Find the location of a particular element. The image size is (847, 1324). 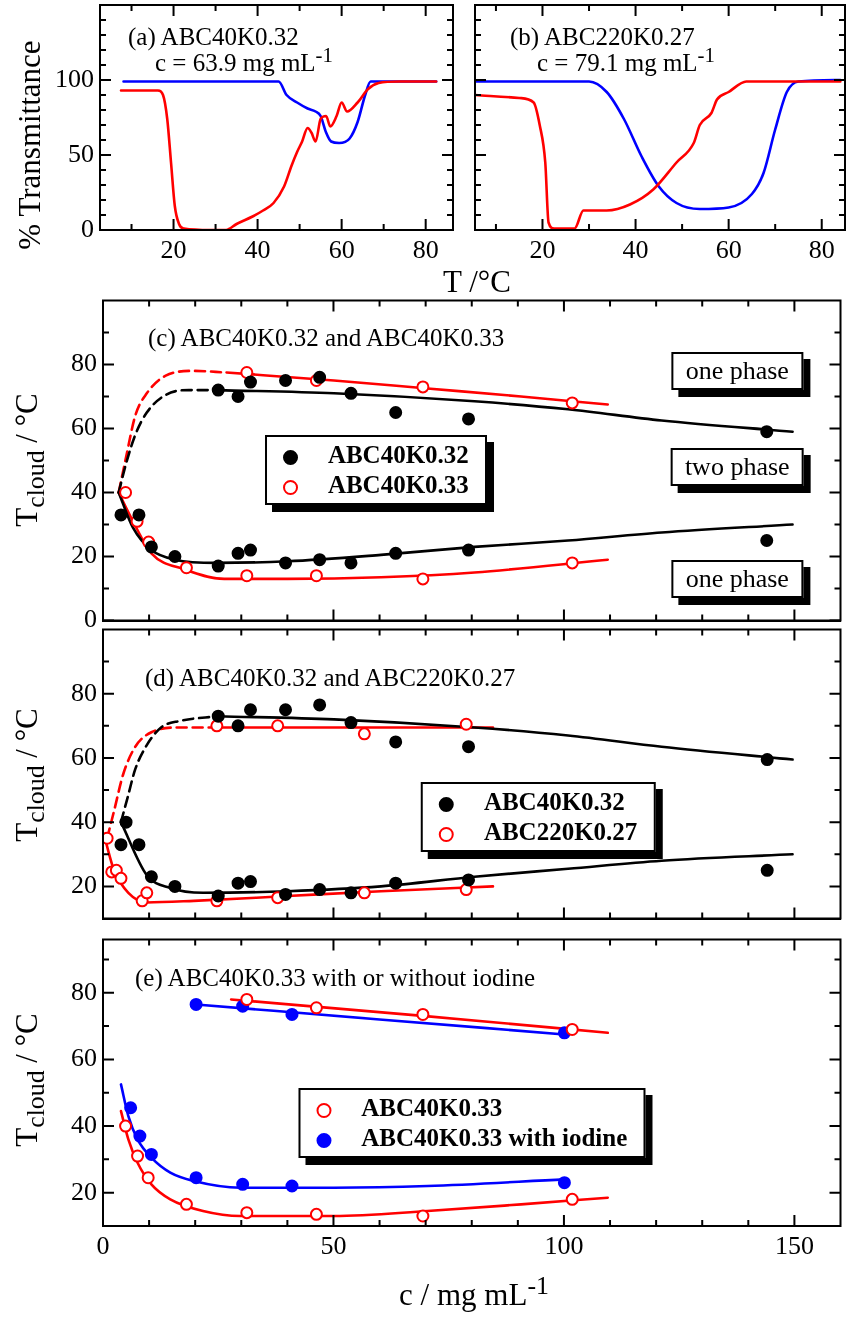

text: (e) ABC40K0.33 with or without iodine is located at coordinates (335, 978).